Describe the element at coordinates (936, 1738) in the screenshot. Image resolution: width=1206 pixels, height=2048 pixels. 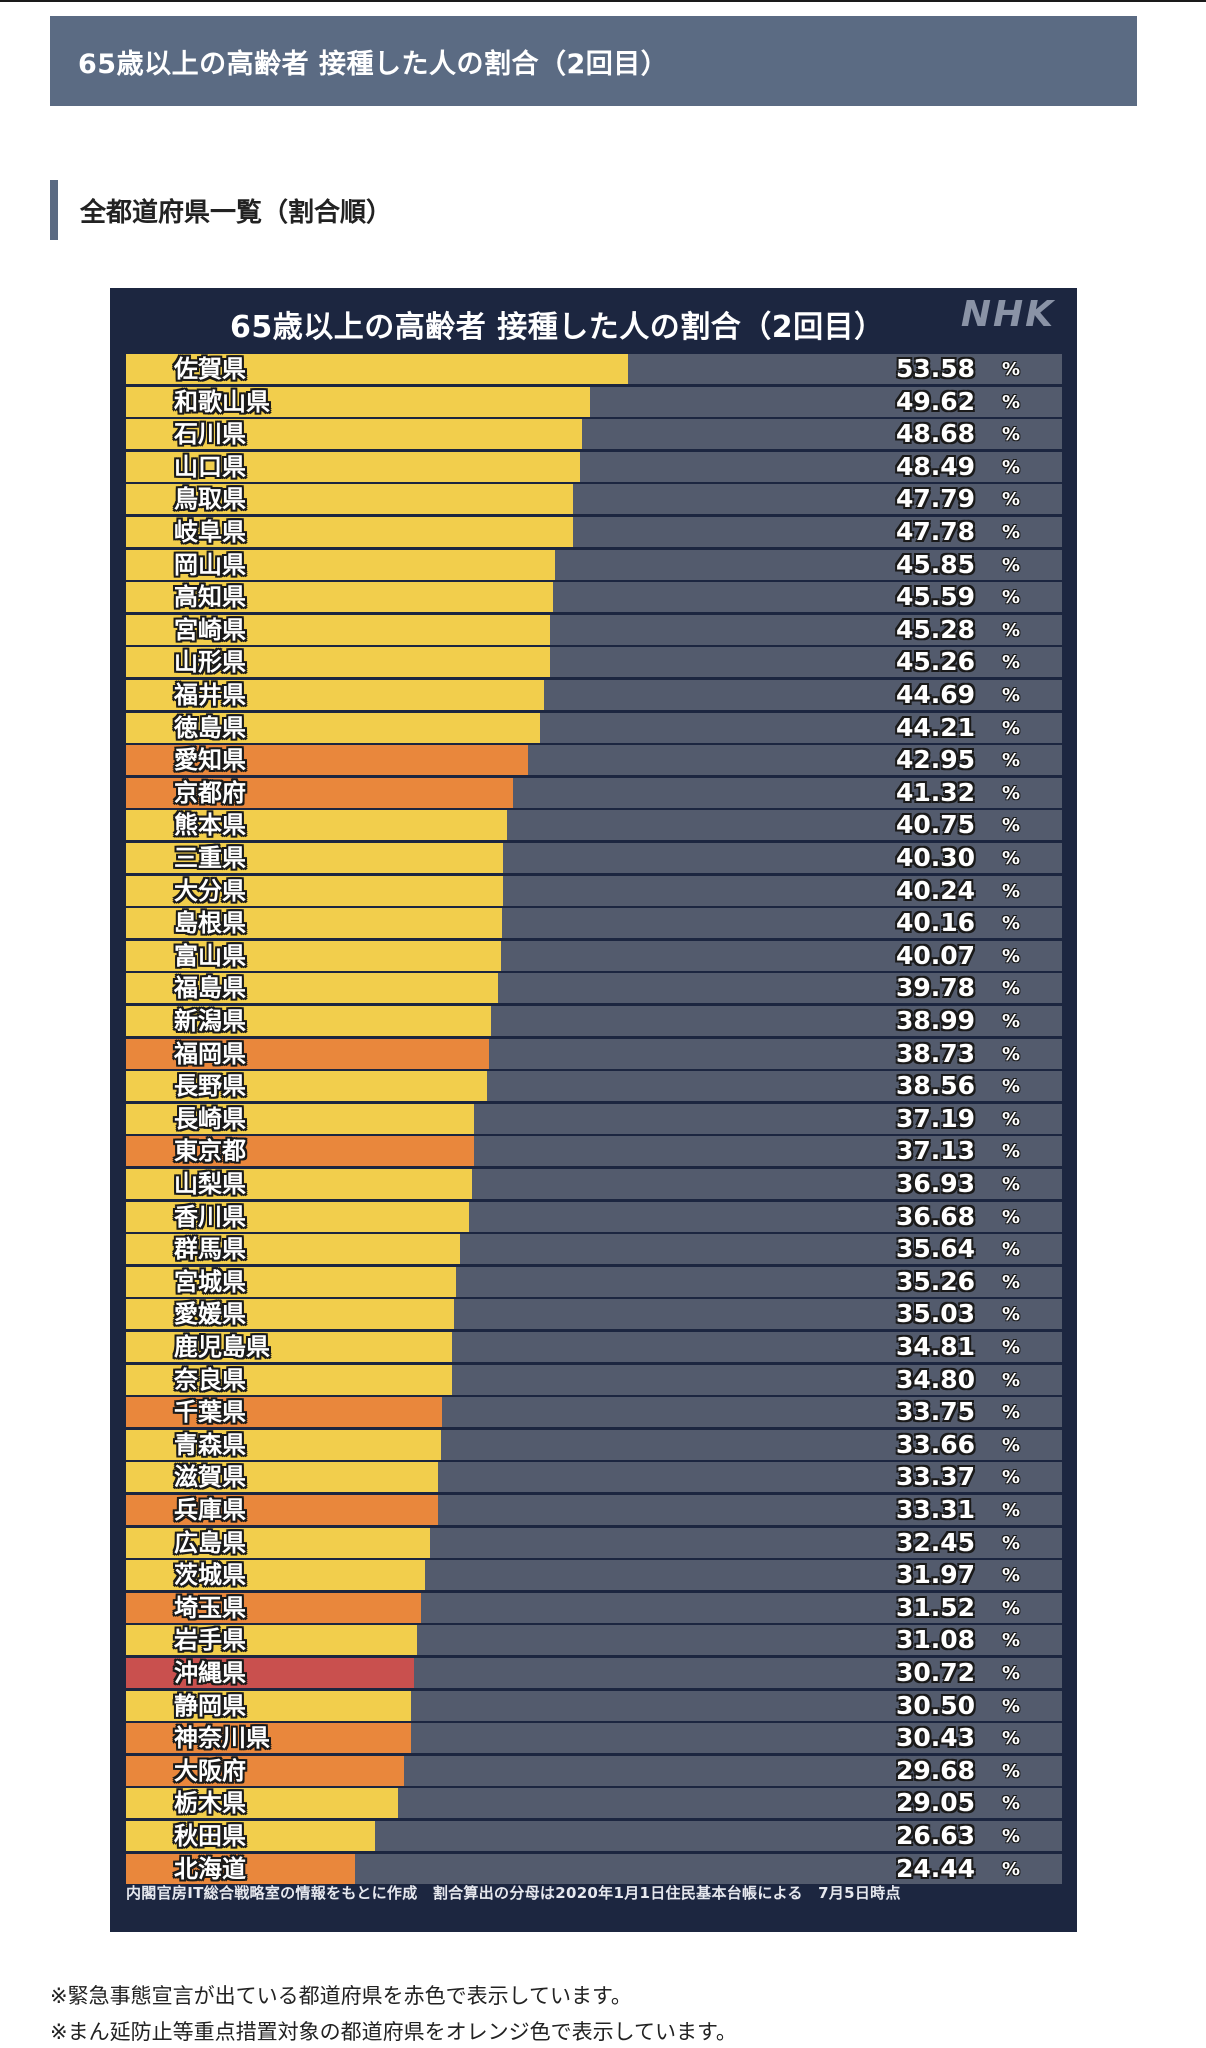
I see `percent-value-label: 30.43` at that location.